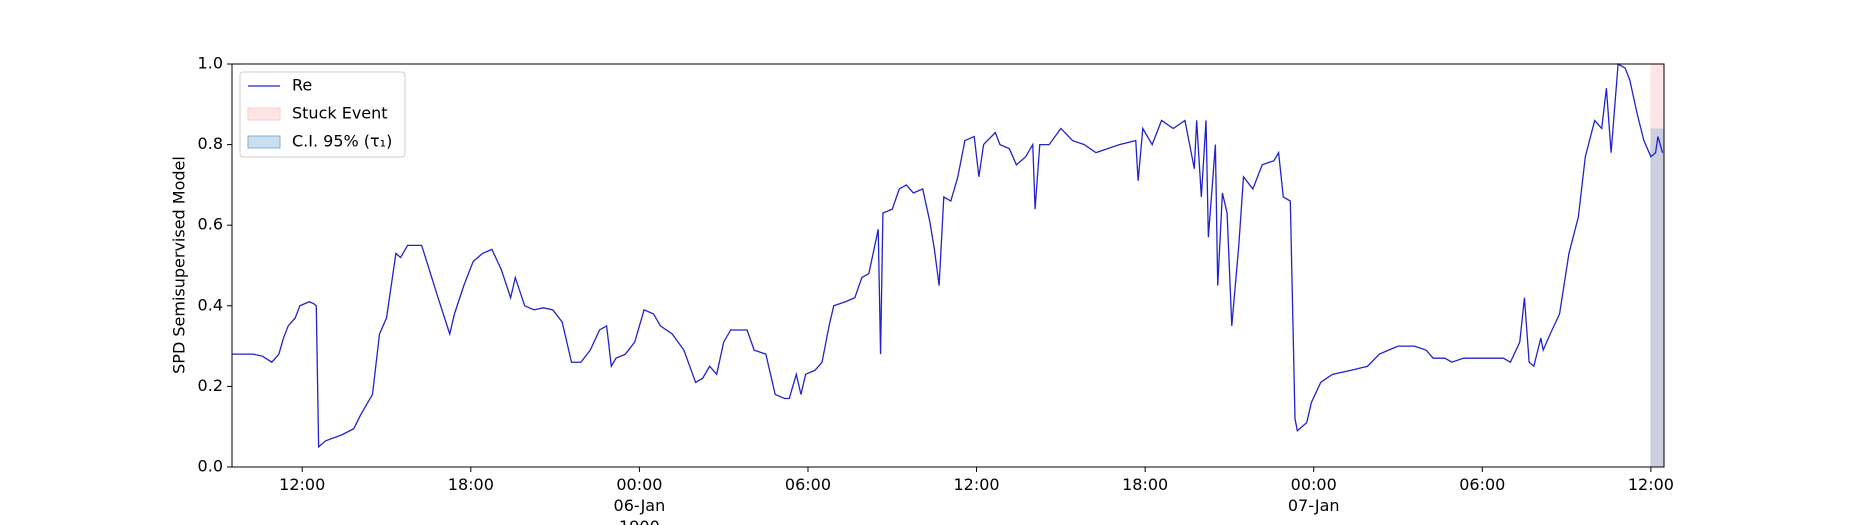 The image size is (1850, 525). Describe the element at coordinates (210, 63) in the screenshot. I see `y-tick-label: 1.0` at that location.